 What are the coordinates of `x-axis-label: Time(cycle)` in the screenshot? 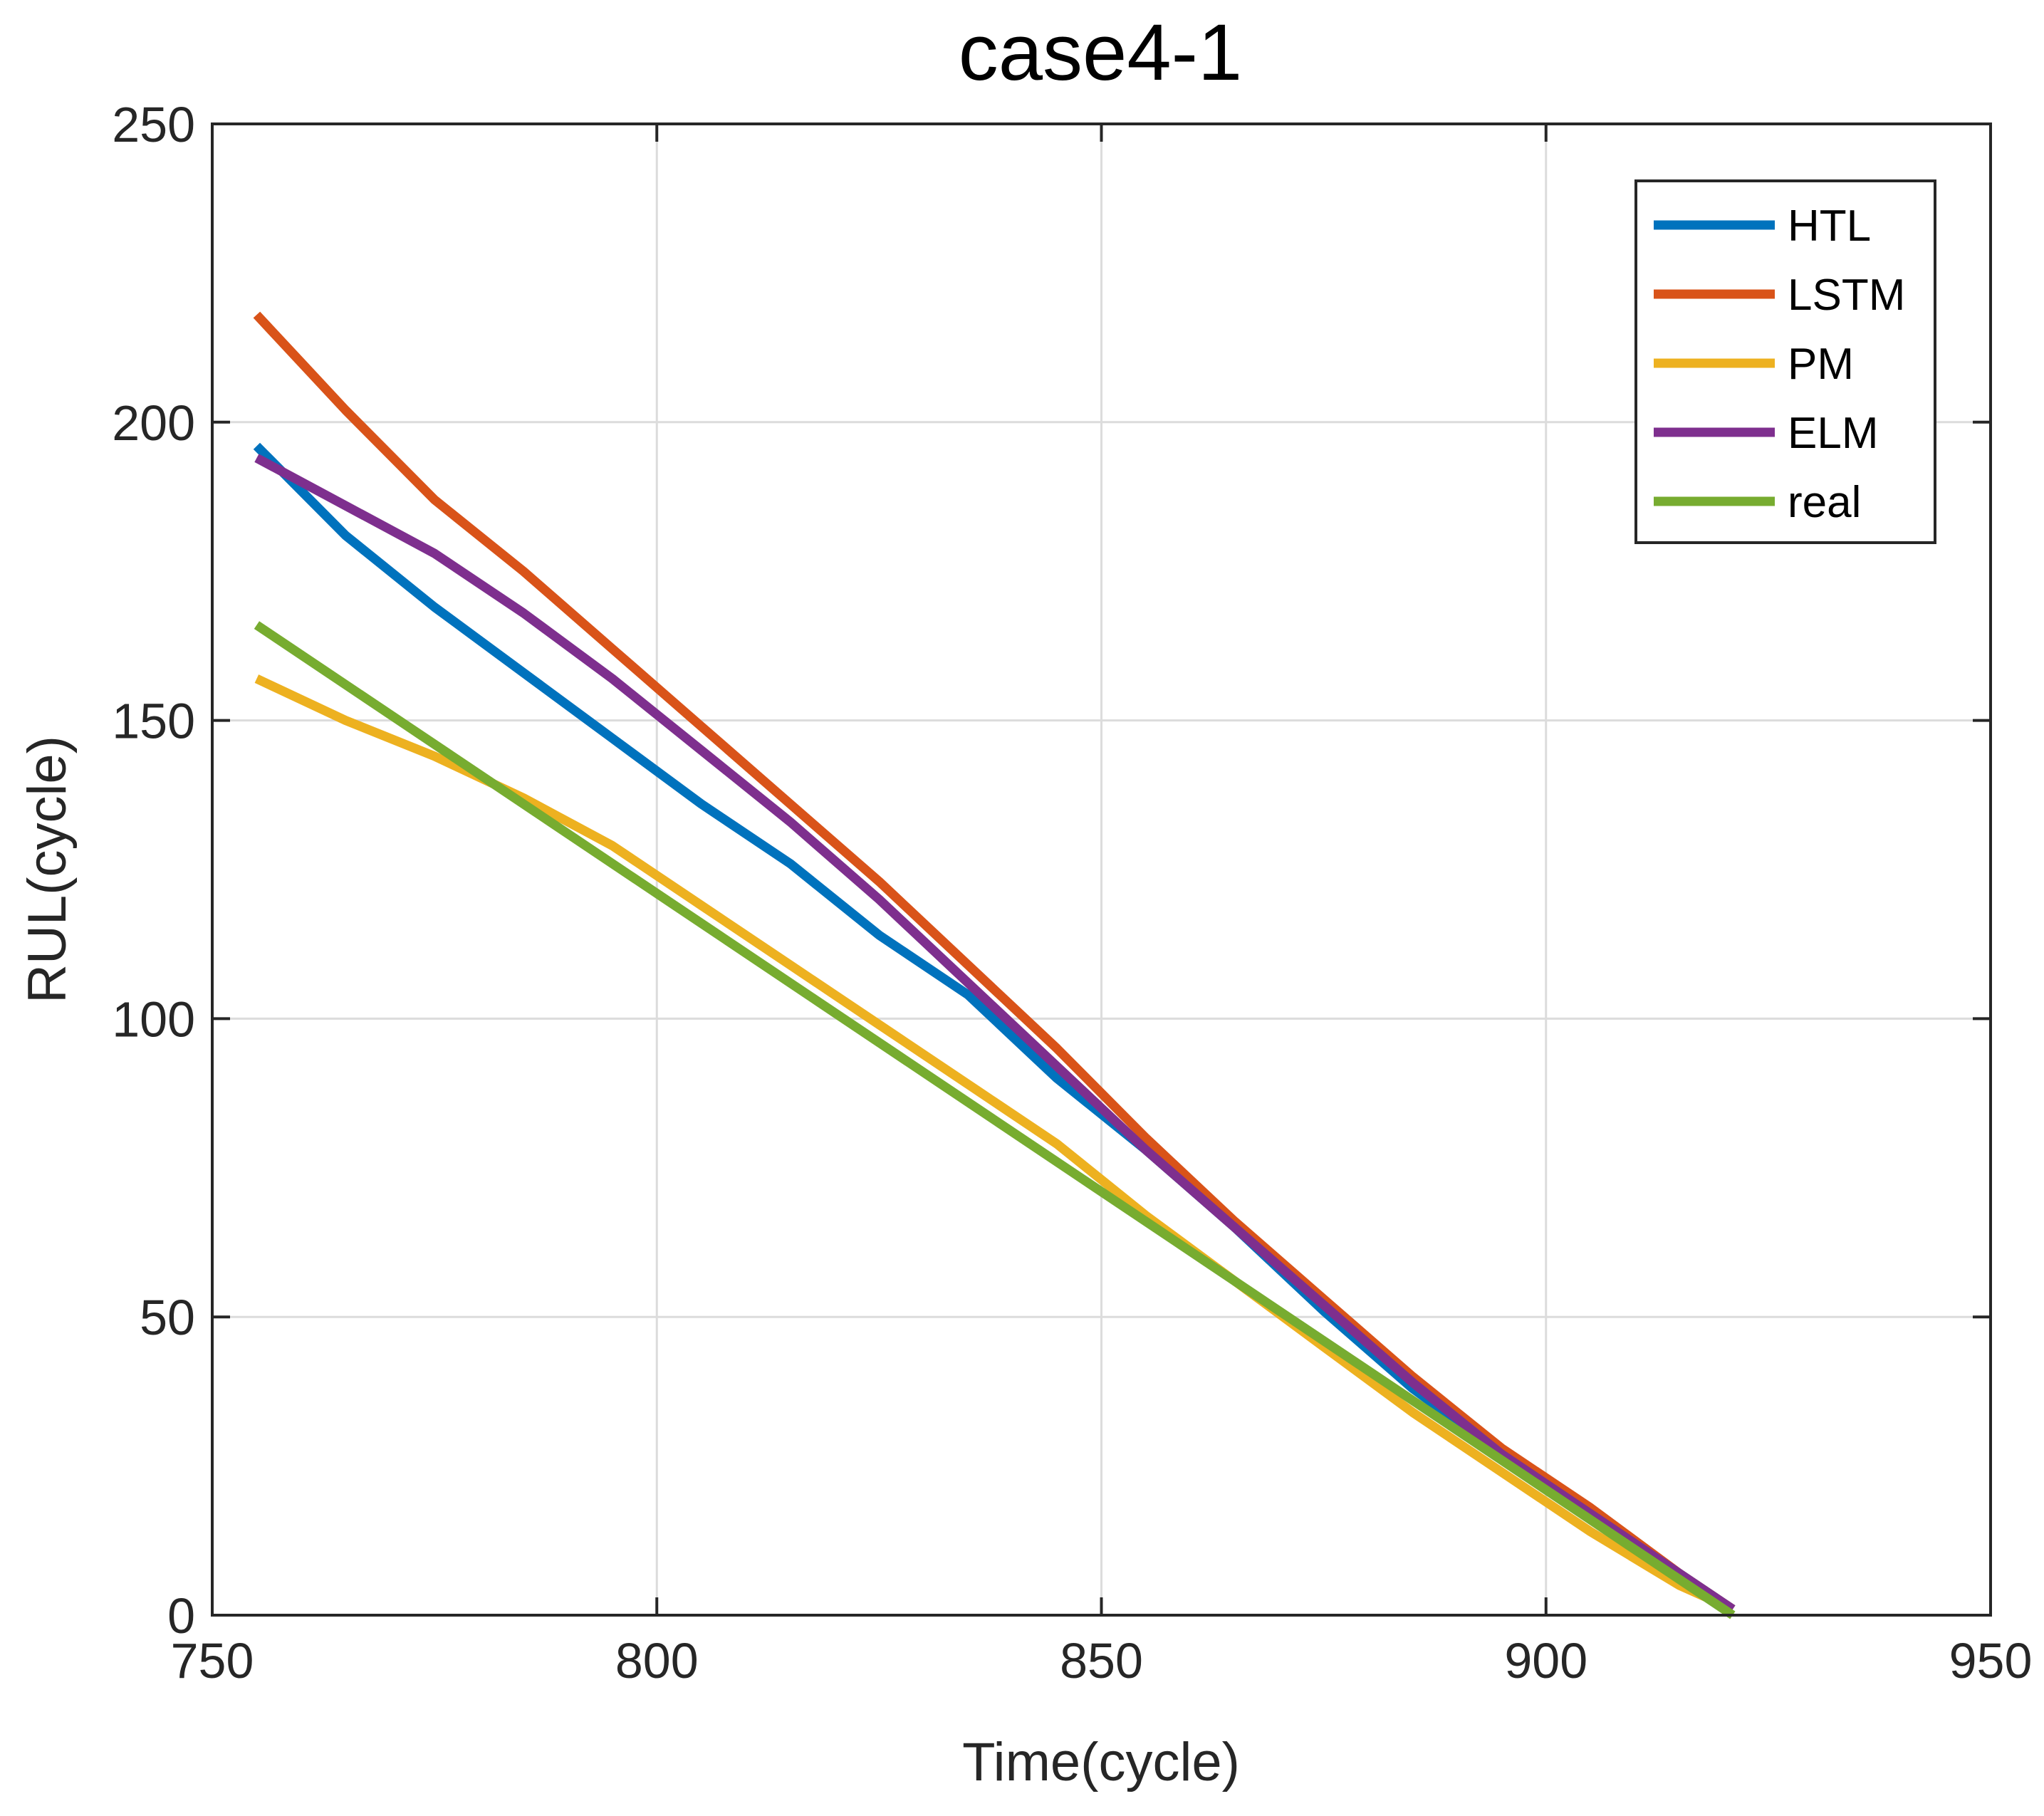 It's located at (1101, 1762).